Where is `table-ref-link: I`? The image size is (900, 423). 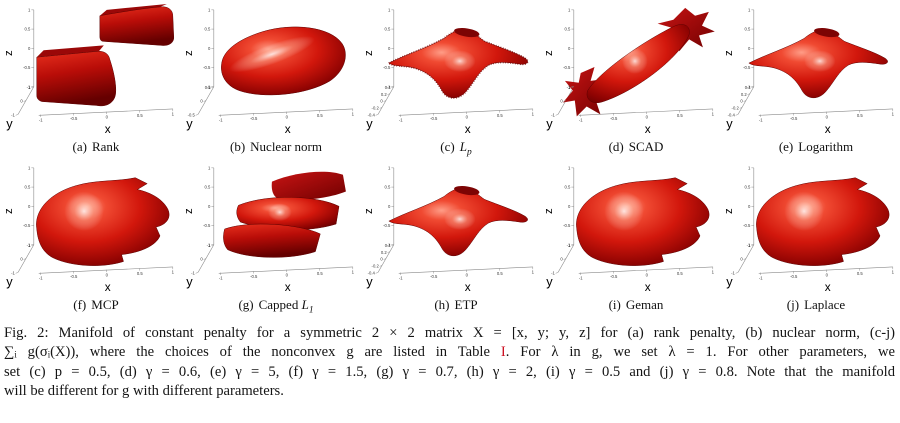
table-ref-link: I is located at coordinates (503, 352).